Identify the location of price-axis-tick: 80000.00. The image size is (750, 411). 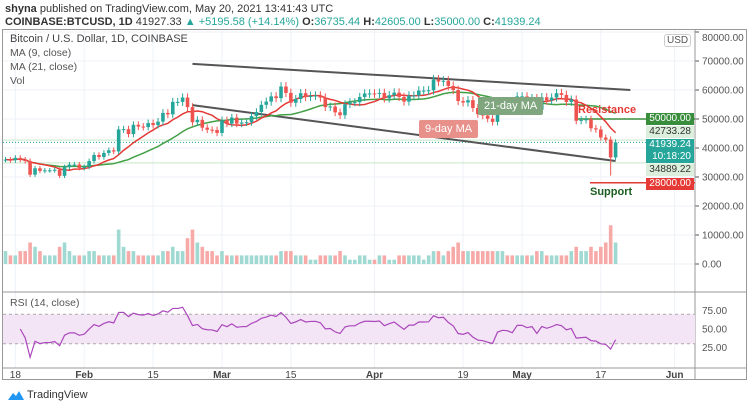
(723, 38).